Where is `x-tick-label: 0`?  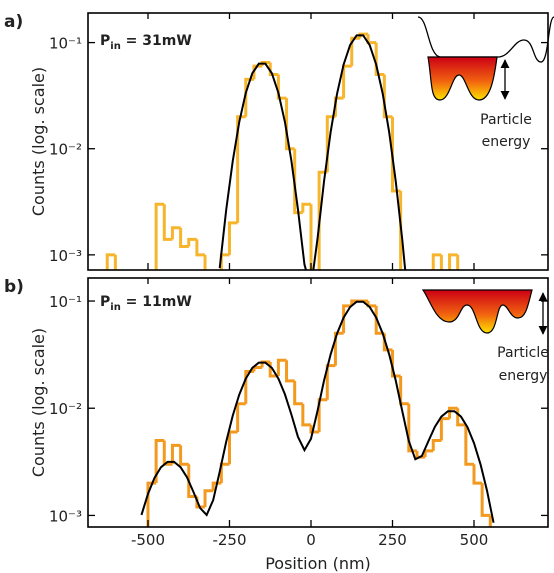 x-tick-label: 0 is located at coordinates (311, 540).